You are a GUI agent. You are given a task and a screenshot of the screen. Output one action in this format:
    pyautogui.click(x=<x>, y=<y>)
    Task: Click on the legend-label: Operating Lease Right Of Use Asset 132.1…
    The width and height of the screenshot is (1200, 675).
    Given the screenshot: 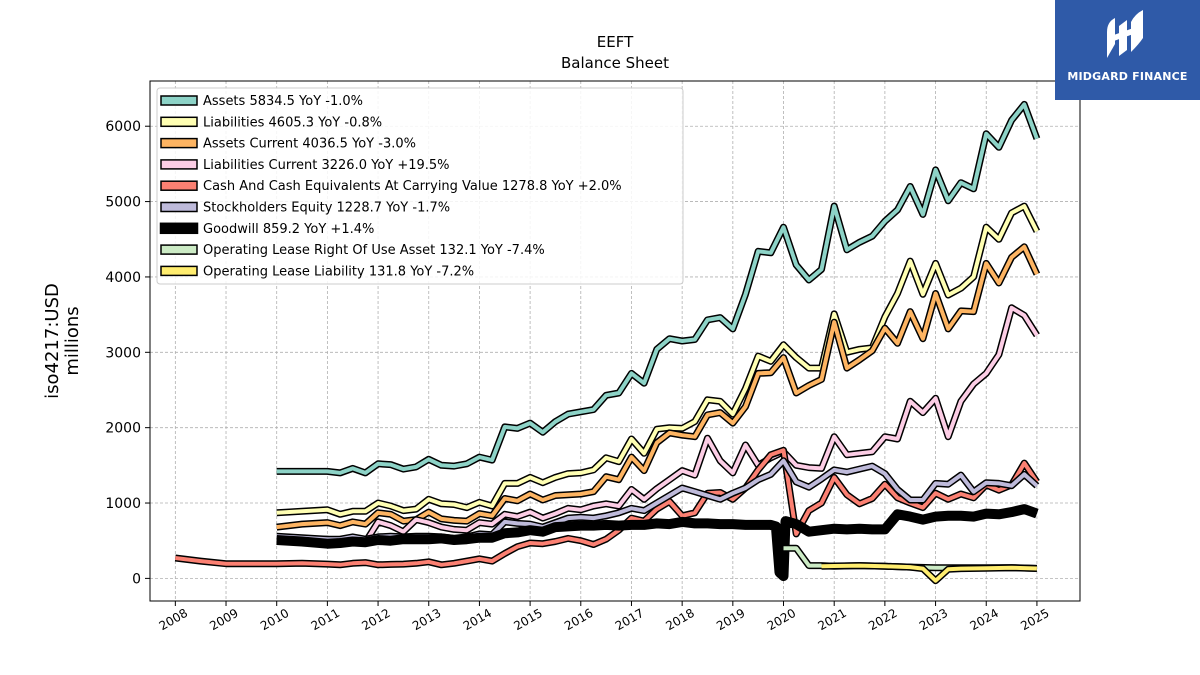 What is the action you would take?
    pyautogui.click(x=374, y=250)
    